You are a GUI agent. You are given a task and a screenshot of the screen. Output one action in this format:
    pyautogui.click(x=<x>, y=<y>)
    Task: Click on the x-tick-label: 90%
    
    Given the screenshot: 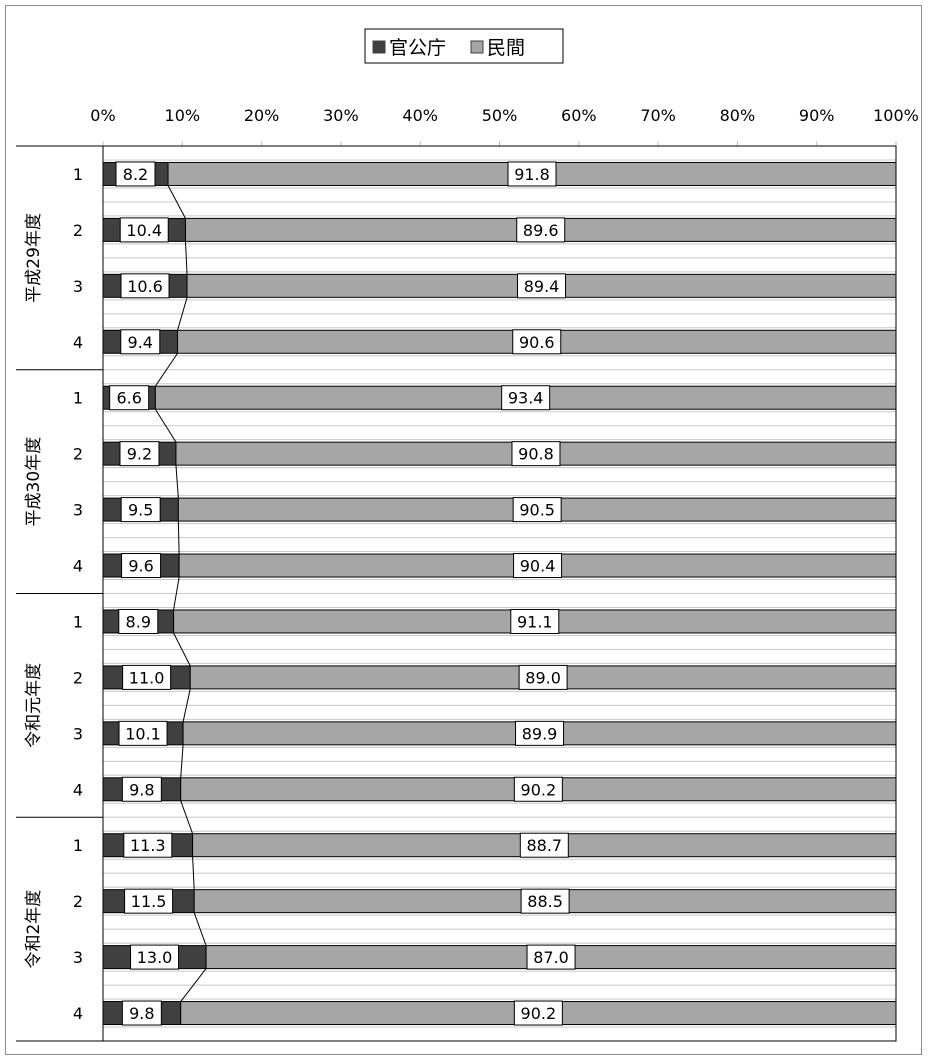 What is the action you would take?
    pyautogui.click(x=817, y=115)
    